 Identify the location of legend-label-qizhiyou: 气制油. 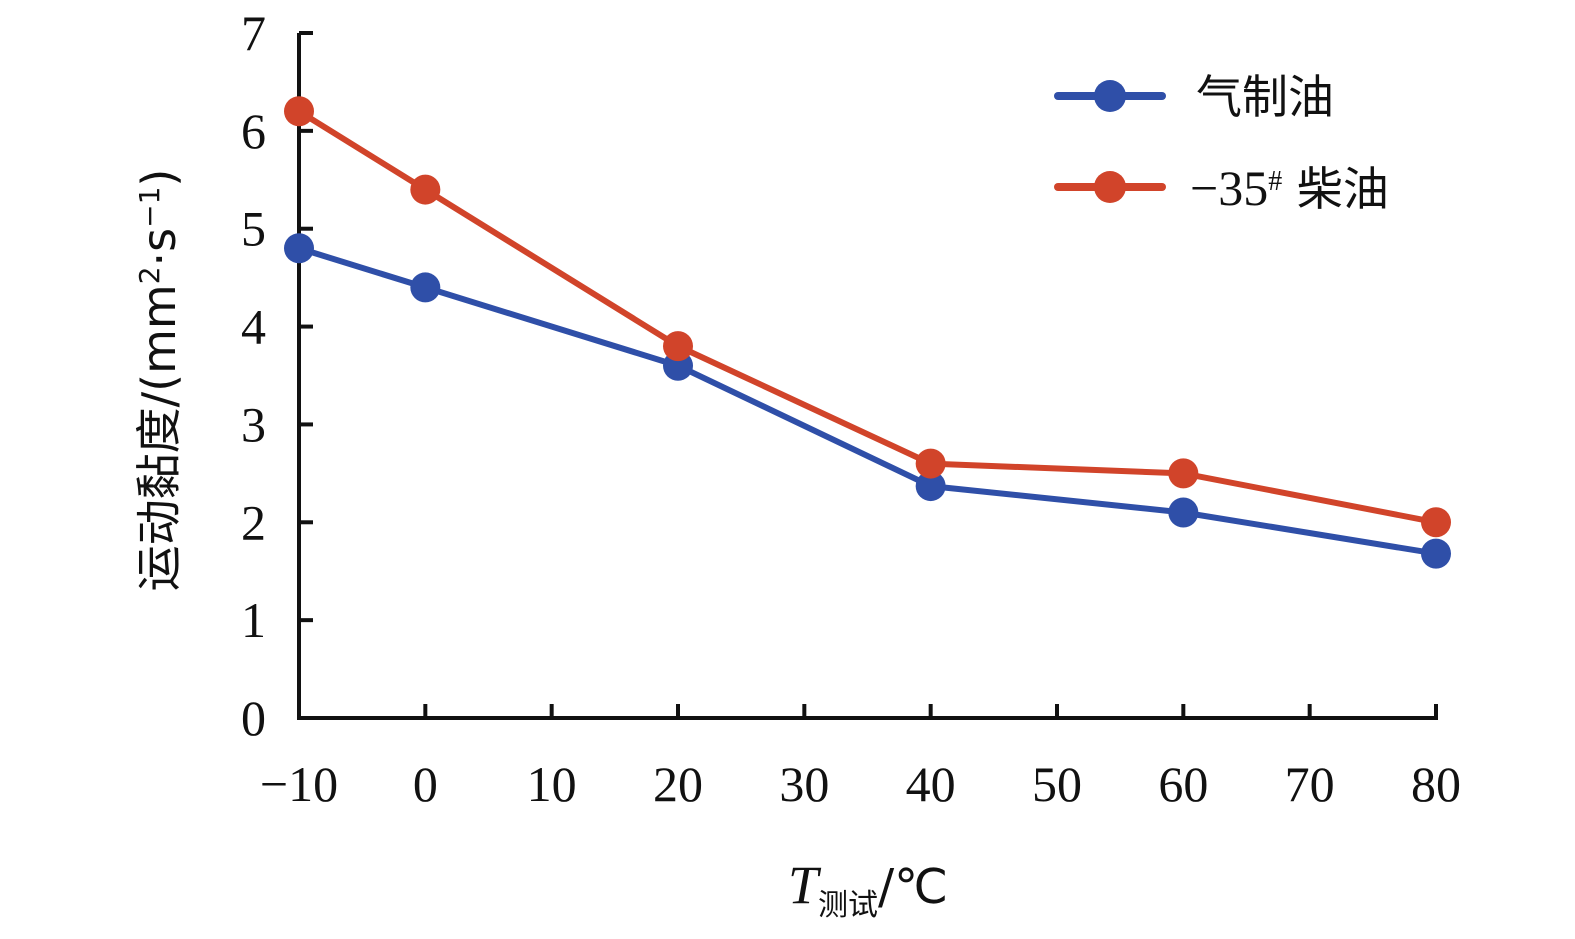
(1265, 97).